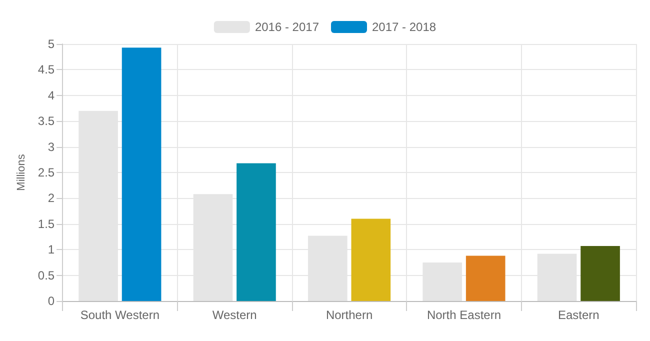  What do you see at coordinates (46, 275) in the screenshot?
I see `y-tick-label: 0.5` at bounding box center [46, 275].